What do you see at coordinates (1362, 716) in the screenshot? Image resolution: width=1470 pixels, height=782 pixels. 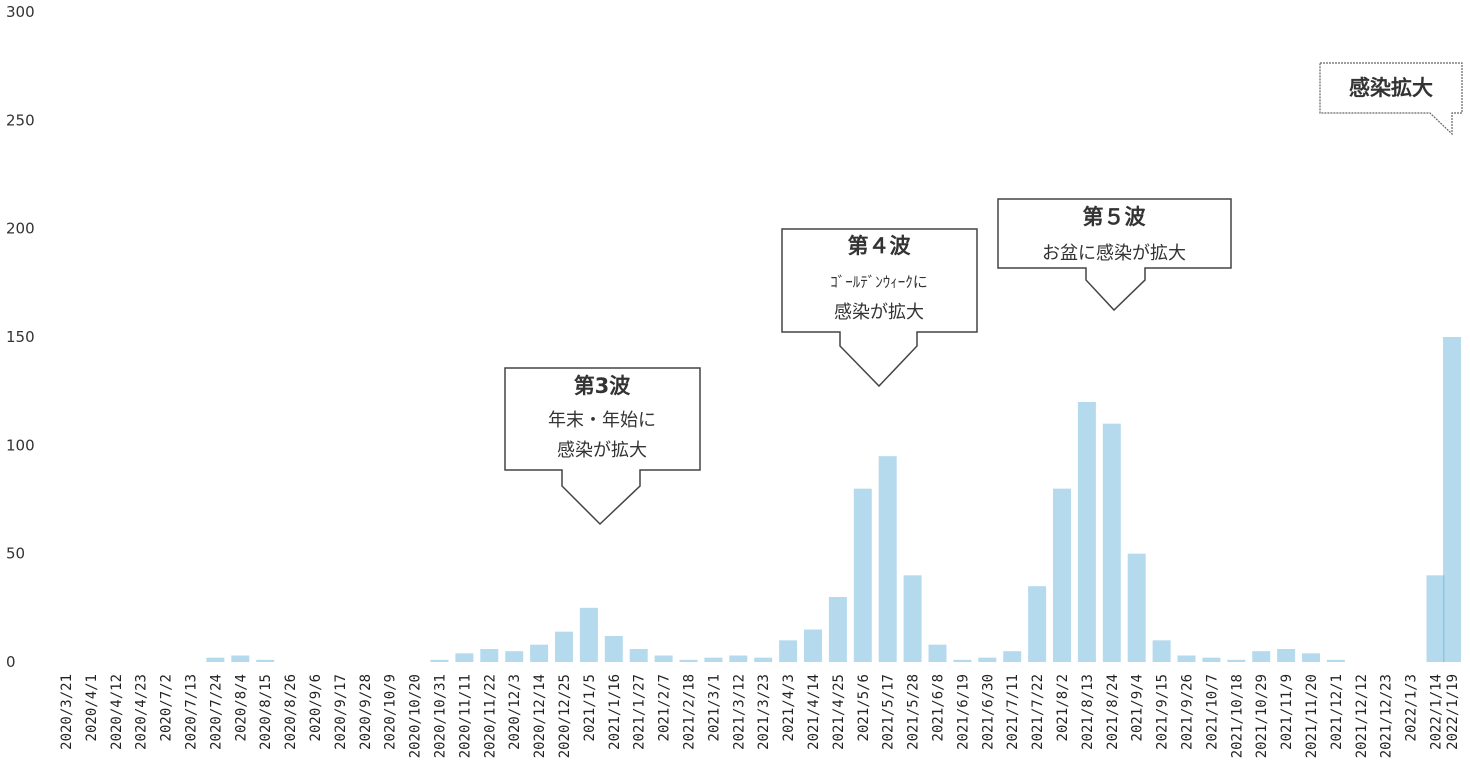 I see `x-tick-label: 2021/12/12` at bounding box center [1362, 716].